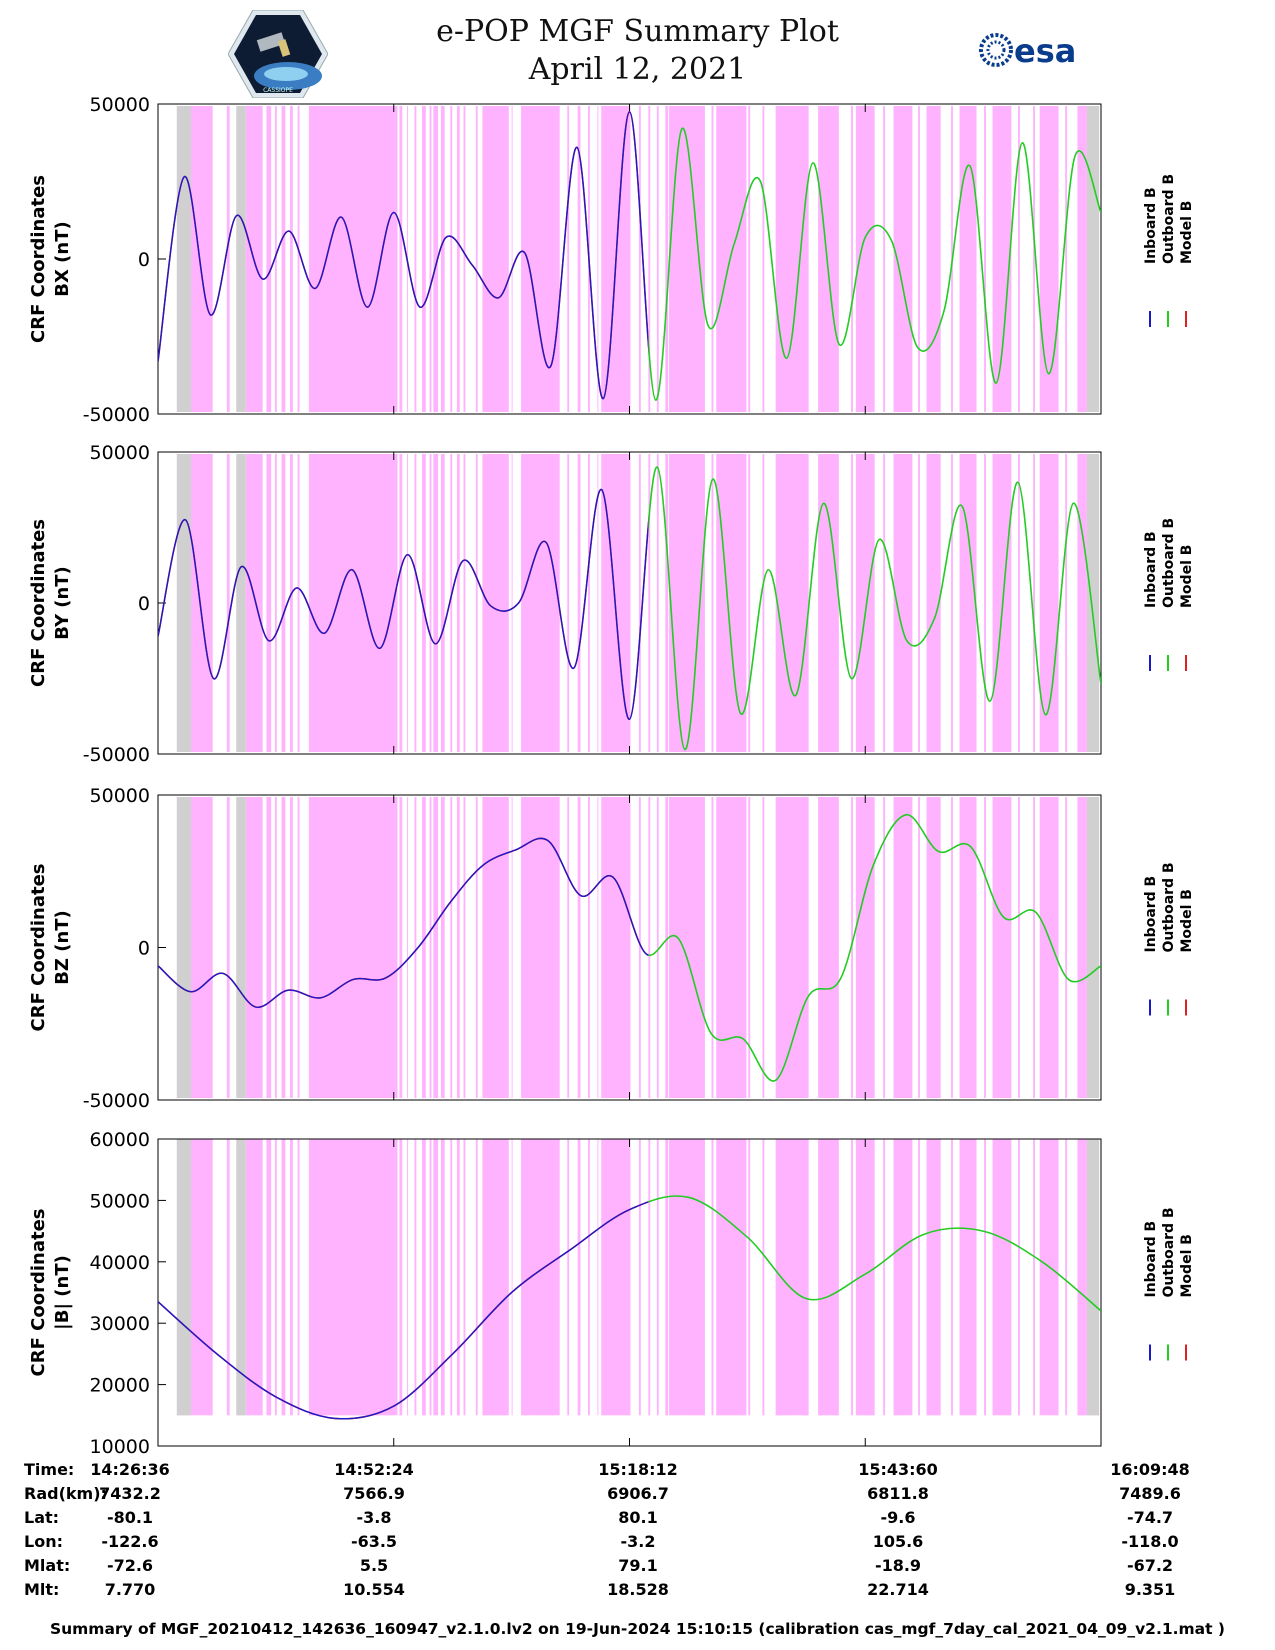 The height and width of the screenshot is (1650, 1275). I want to click on chart-title: e-POP MGF Summary Plot, so click(637, 31).